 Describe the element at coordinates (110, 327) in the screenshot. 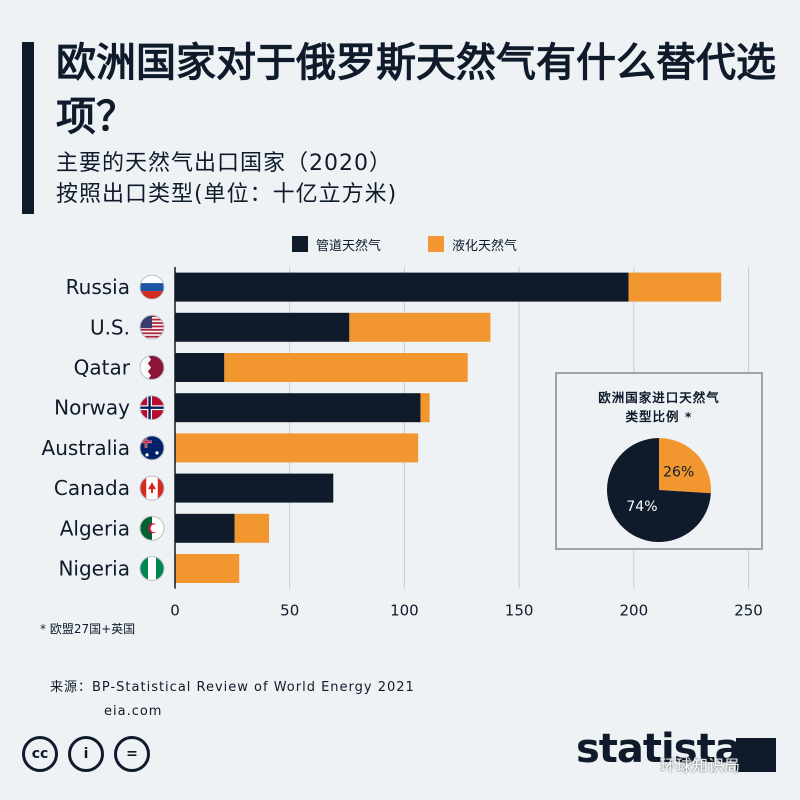

I see `category-label: U.S.` at that location.